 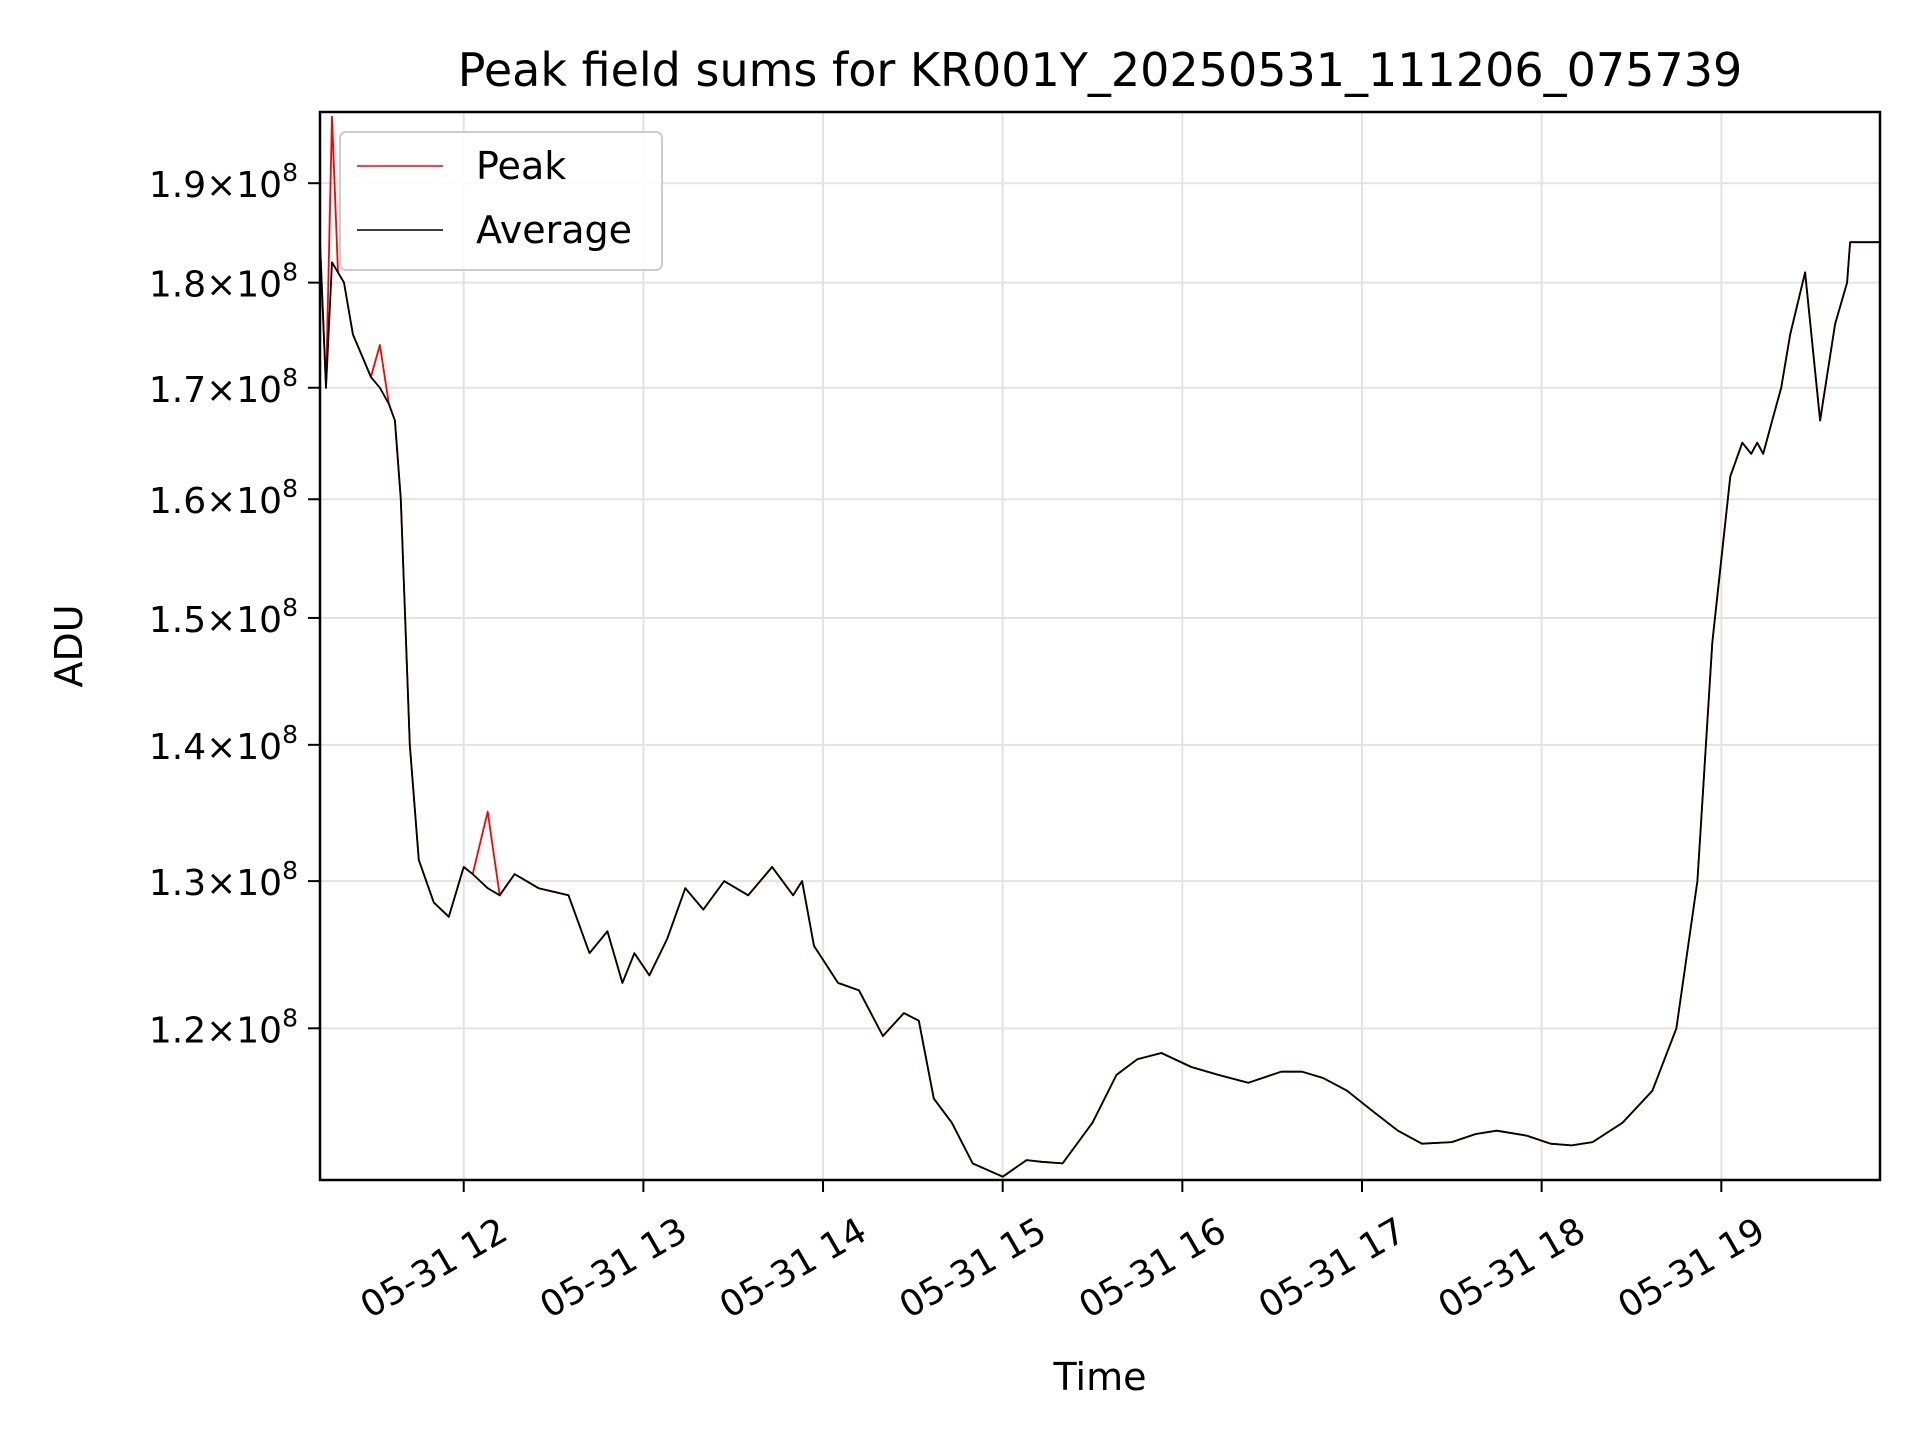 What do you see at coordinates (69, 645) in the screenshot?
I see `y-axis-label: ADU` at bounding box center [69, 645].